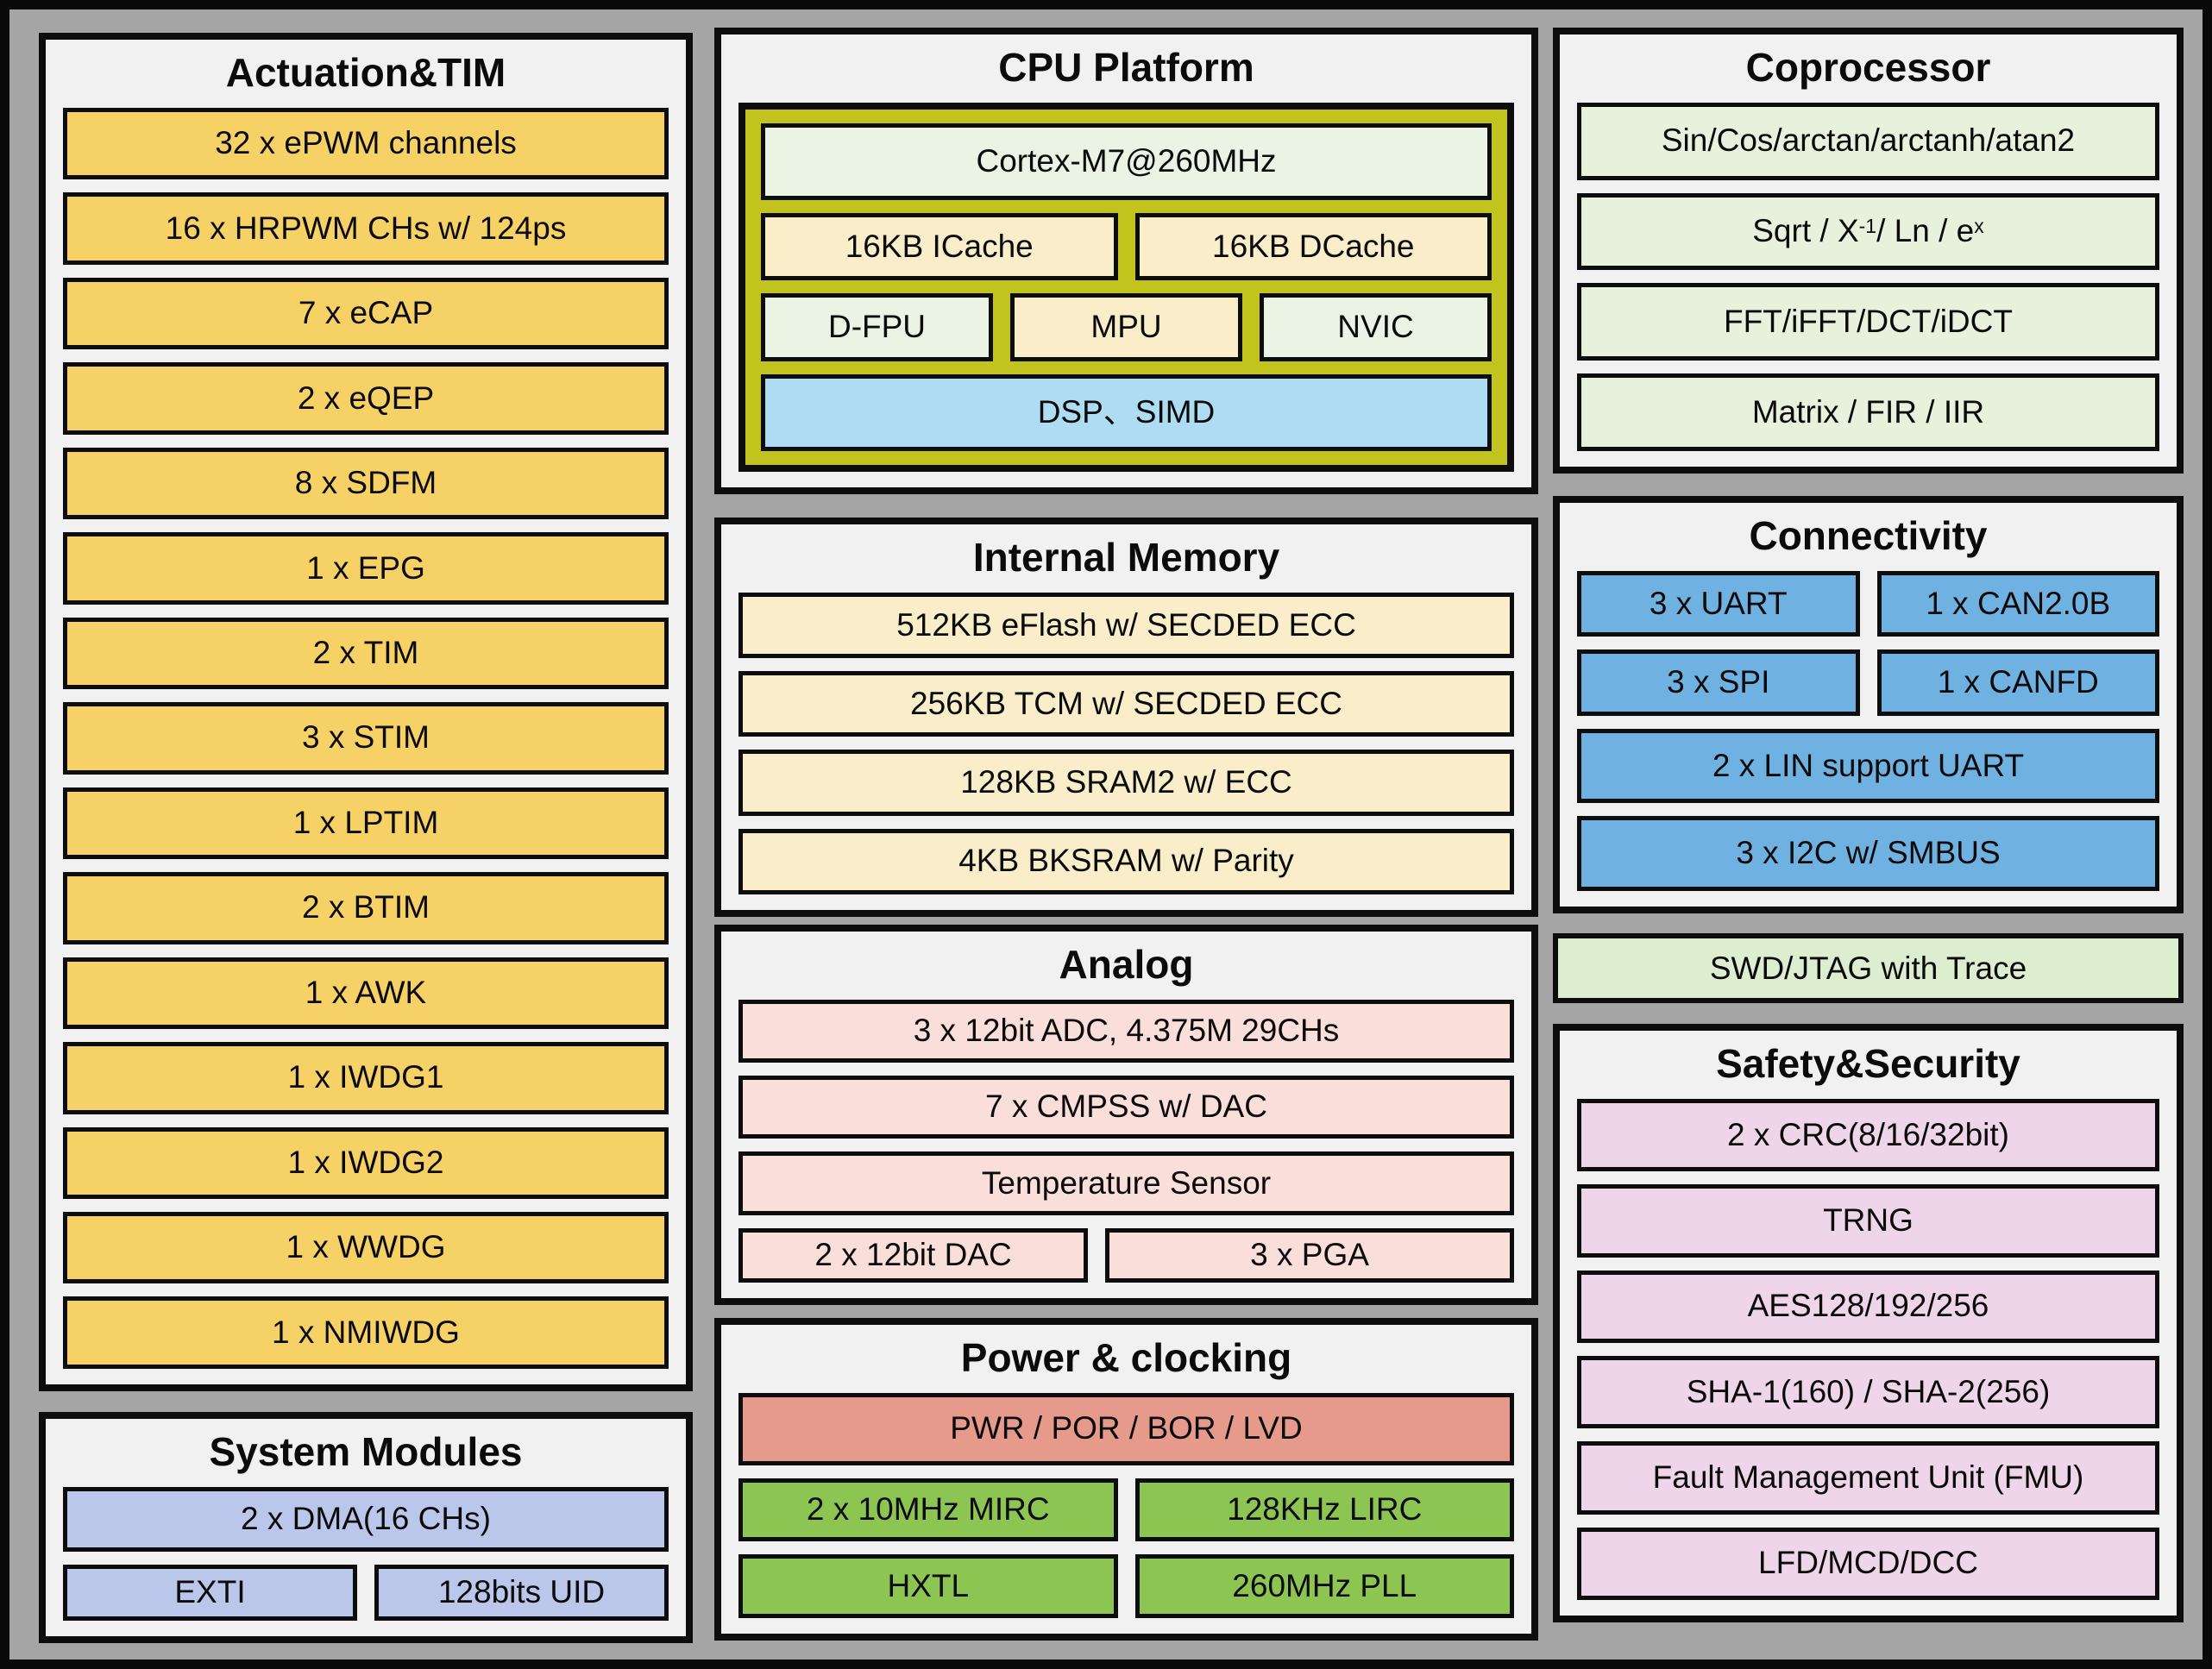  What do you see at coordinates (366, 994) in the screenshot?
I see `block-awk: 1 x AWK` at bounding box center [366, 994].